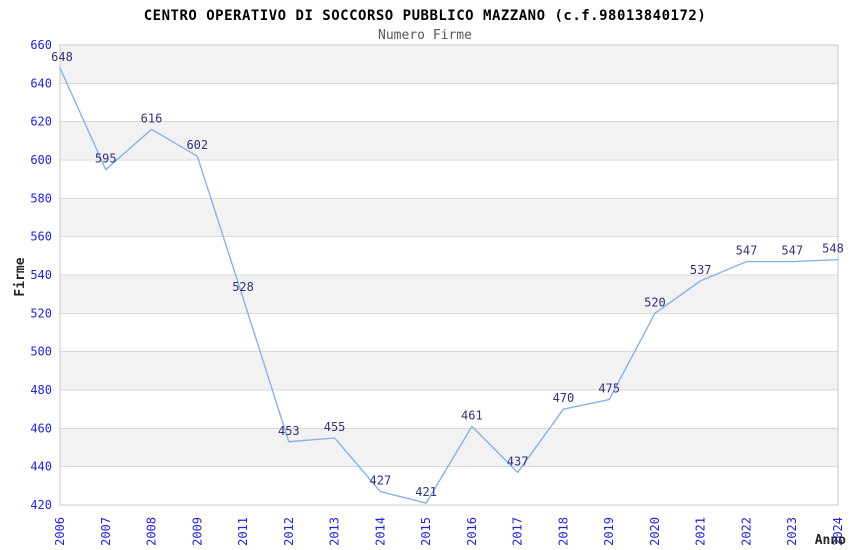  I want to click on y-tick-label: 520, so click(41, 313).